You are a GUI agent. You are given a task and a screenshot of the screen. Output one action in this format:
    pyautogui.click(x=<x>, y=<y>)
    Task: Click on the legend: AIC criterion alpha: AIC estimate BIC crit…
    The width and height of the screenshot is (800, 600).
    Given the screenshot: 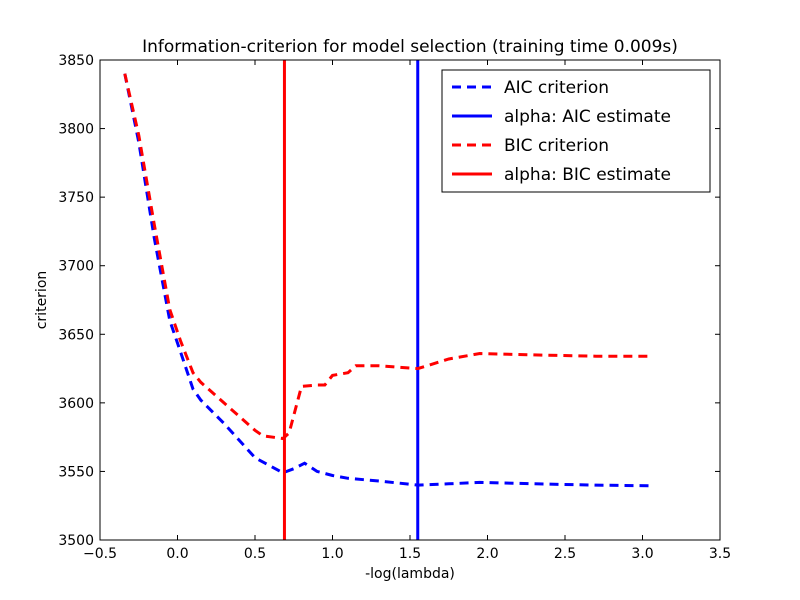 What is the action you would take?
    pyautogui.click(x=576, y=131)
    